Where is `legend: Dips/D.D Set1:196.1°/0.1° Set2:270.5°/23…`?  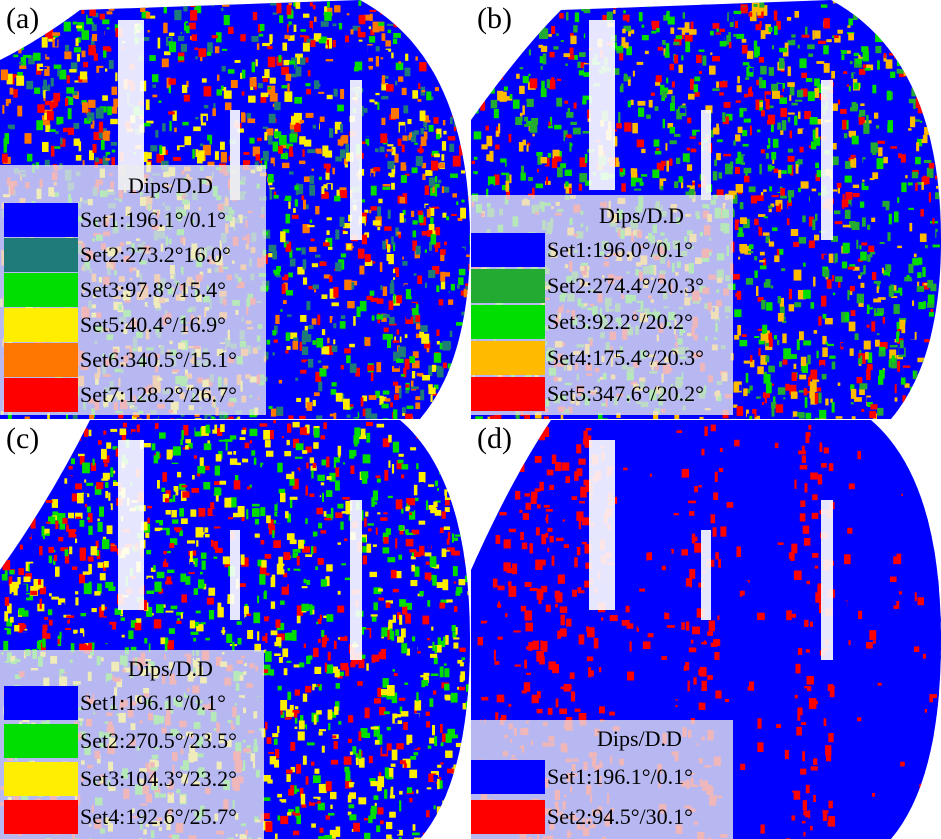 legend: Dips/D.D Set1:196.1°/0.1° Set2:270.5°/23… is located at coordinates (132, 744).